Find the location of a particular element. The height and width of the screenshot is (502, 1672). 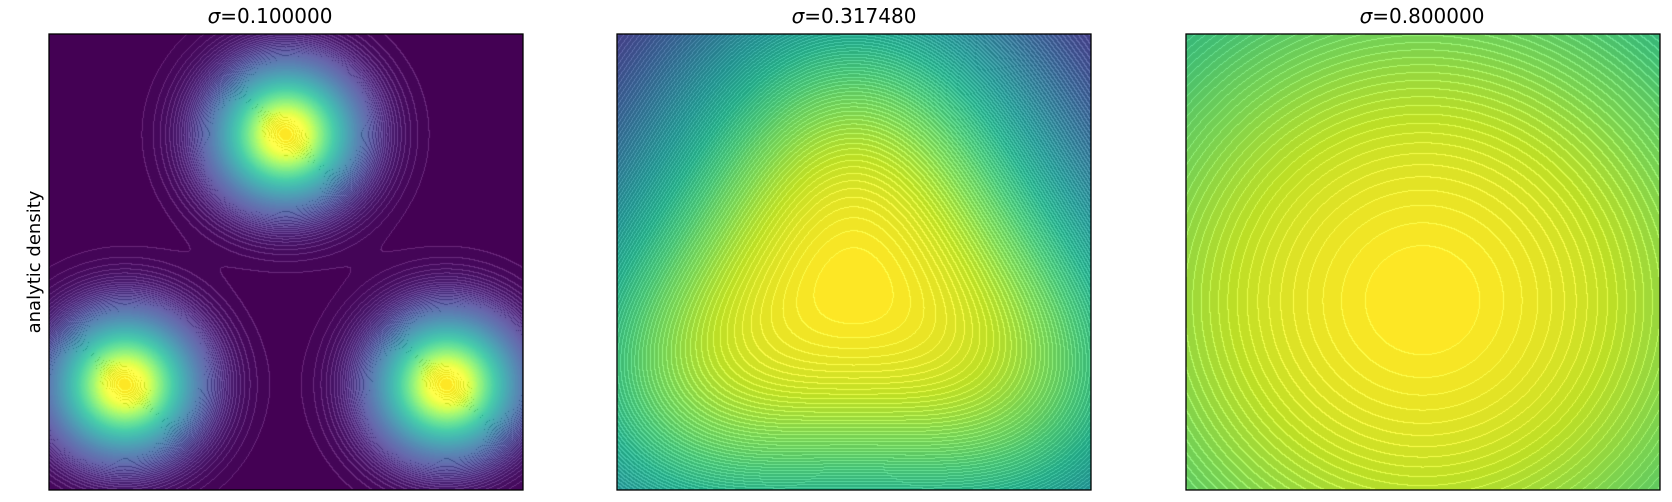

panel-2-title-value: =0.317480 is located at coordinates (860, 16).